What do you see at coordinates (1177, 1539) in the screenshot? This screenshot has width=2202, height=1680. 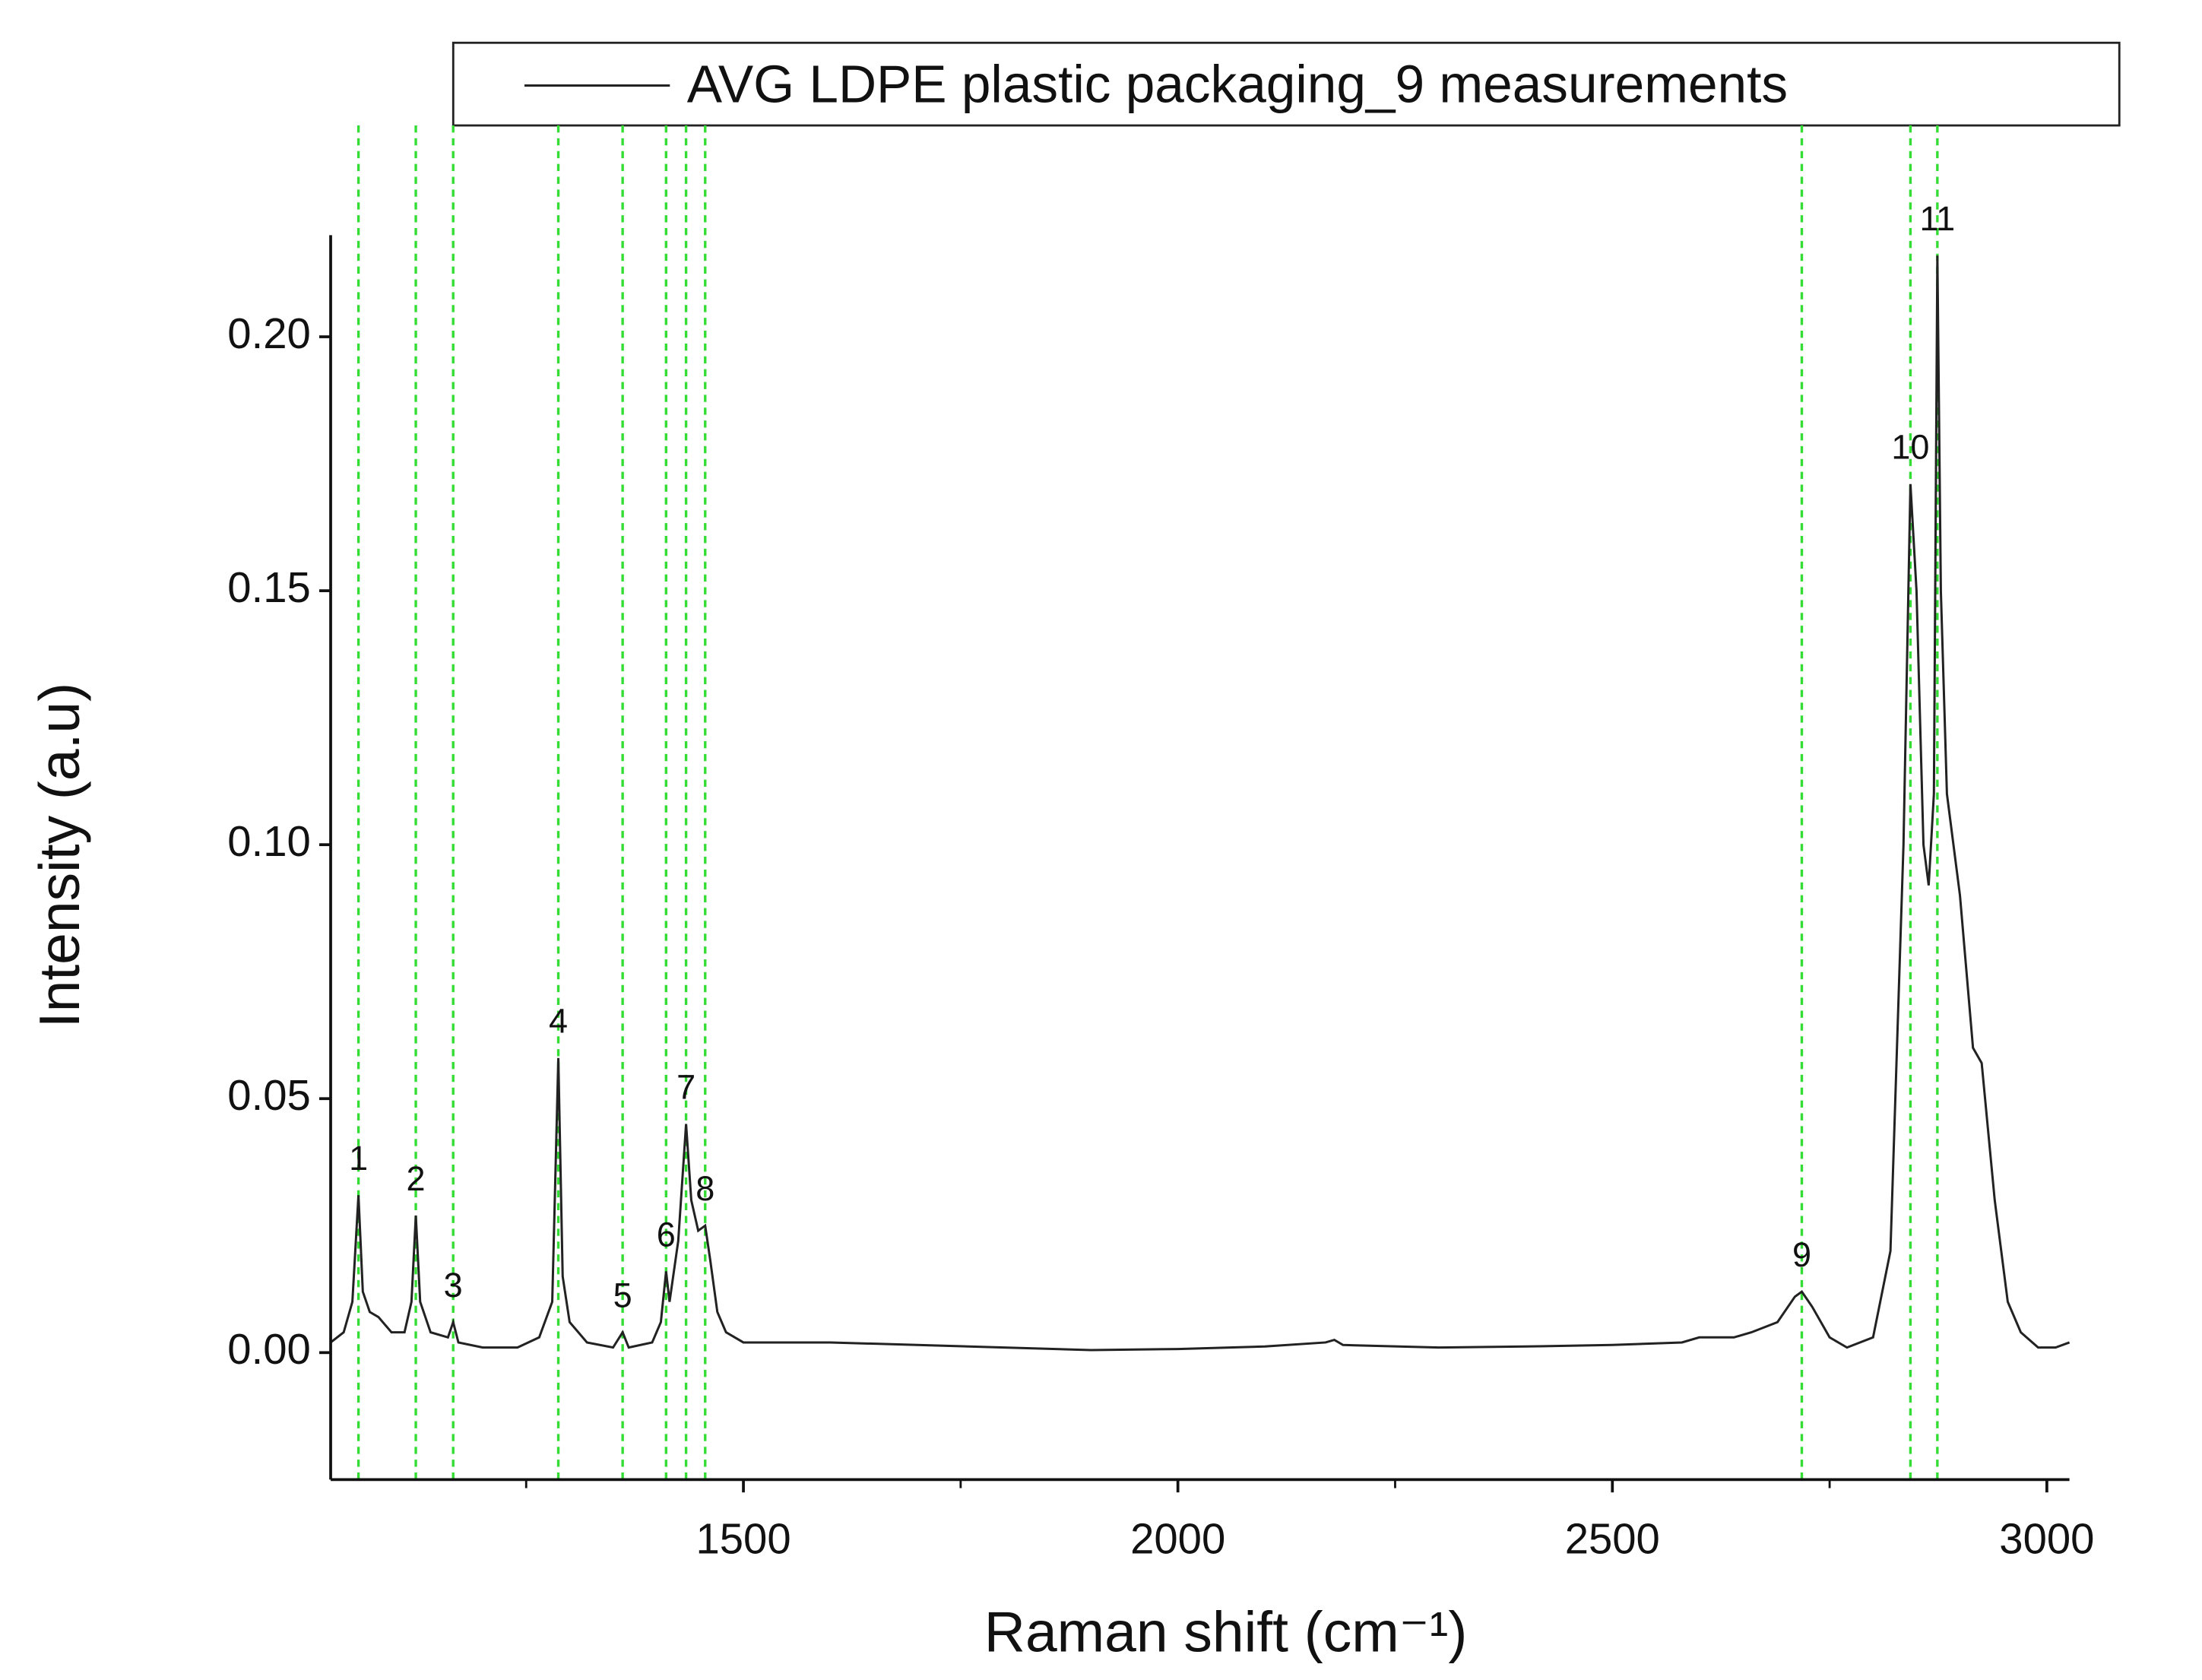 I see `x-tick-label: 2000` at bounding box center [1177, 1539].